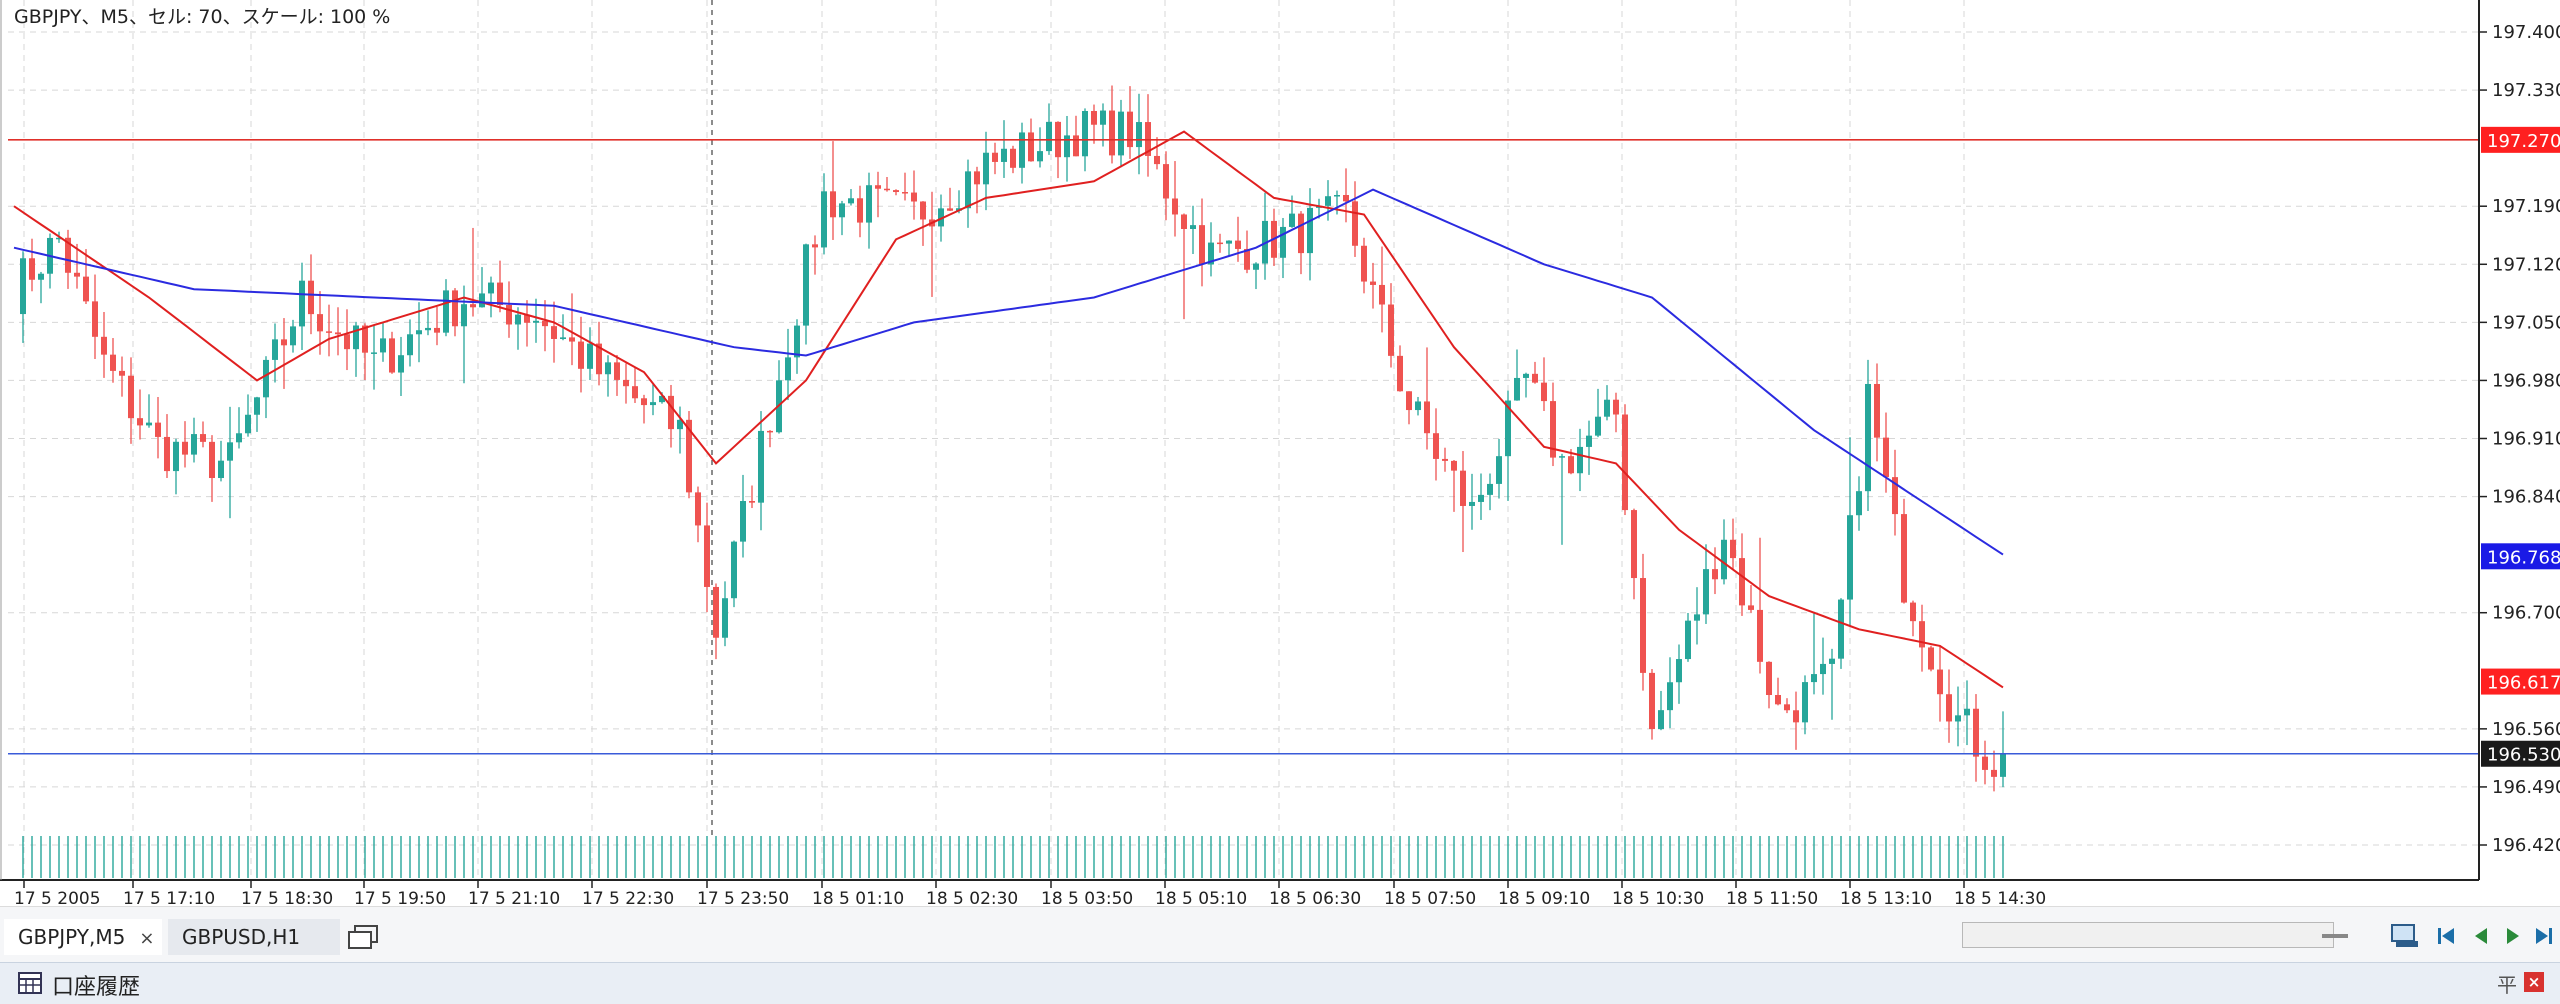 The width and height of the screenshot is (2560, 1004). What do you see at coordinates (2447, 936) in the screenshot?
I see `first-page-icon` at bounding box center [2447, 936].